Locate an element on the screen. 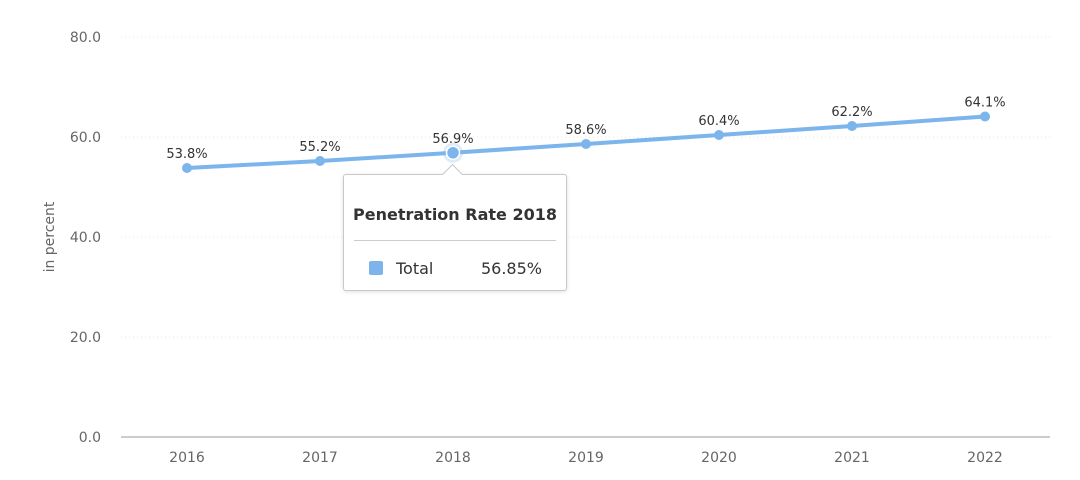 The width and height of the screenshot is (1080, 480). tooltip-value: 56.85% is located at coordinates (511, 268).